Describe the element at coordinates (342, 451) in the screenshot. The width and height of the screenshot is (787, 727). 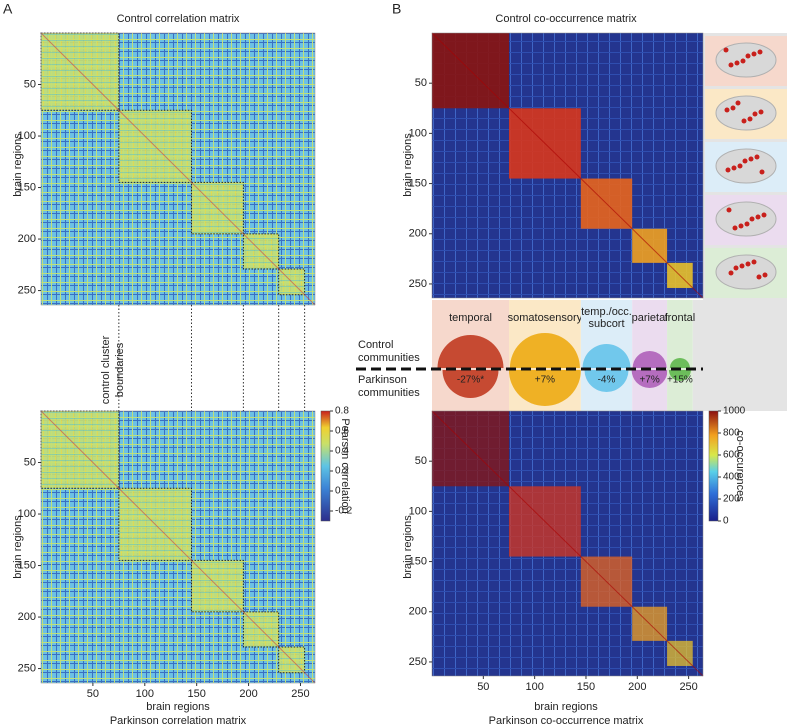
I see `colorbar-tick-label: 0.4` at that location.